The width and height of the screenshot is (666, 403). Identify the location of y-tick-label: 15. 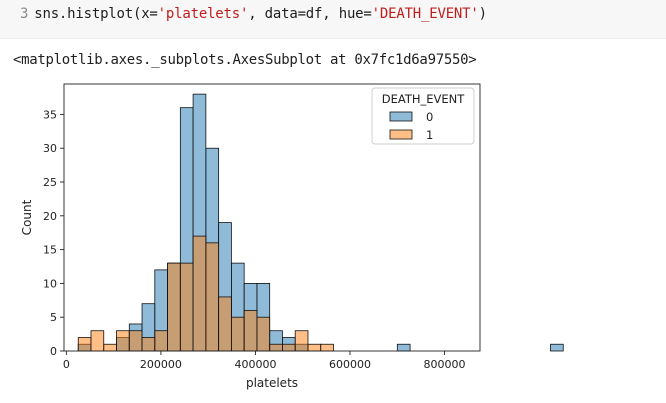
(50, 250).